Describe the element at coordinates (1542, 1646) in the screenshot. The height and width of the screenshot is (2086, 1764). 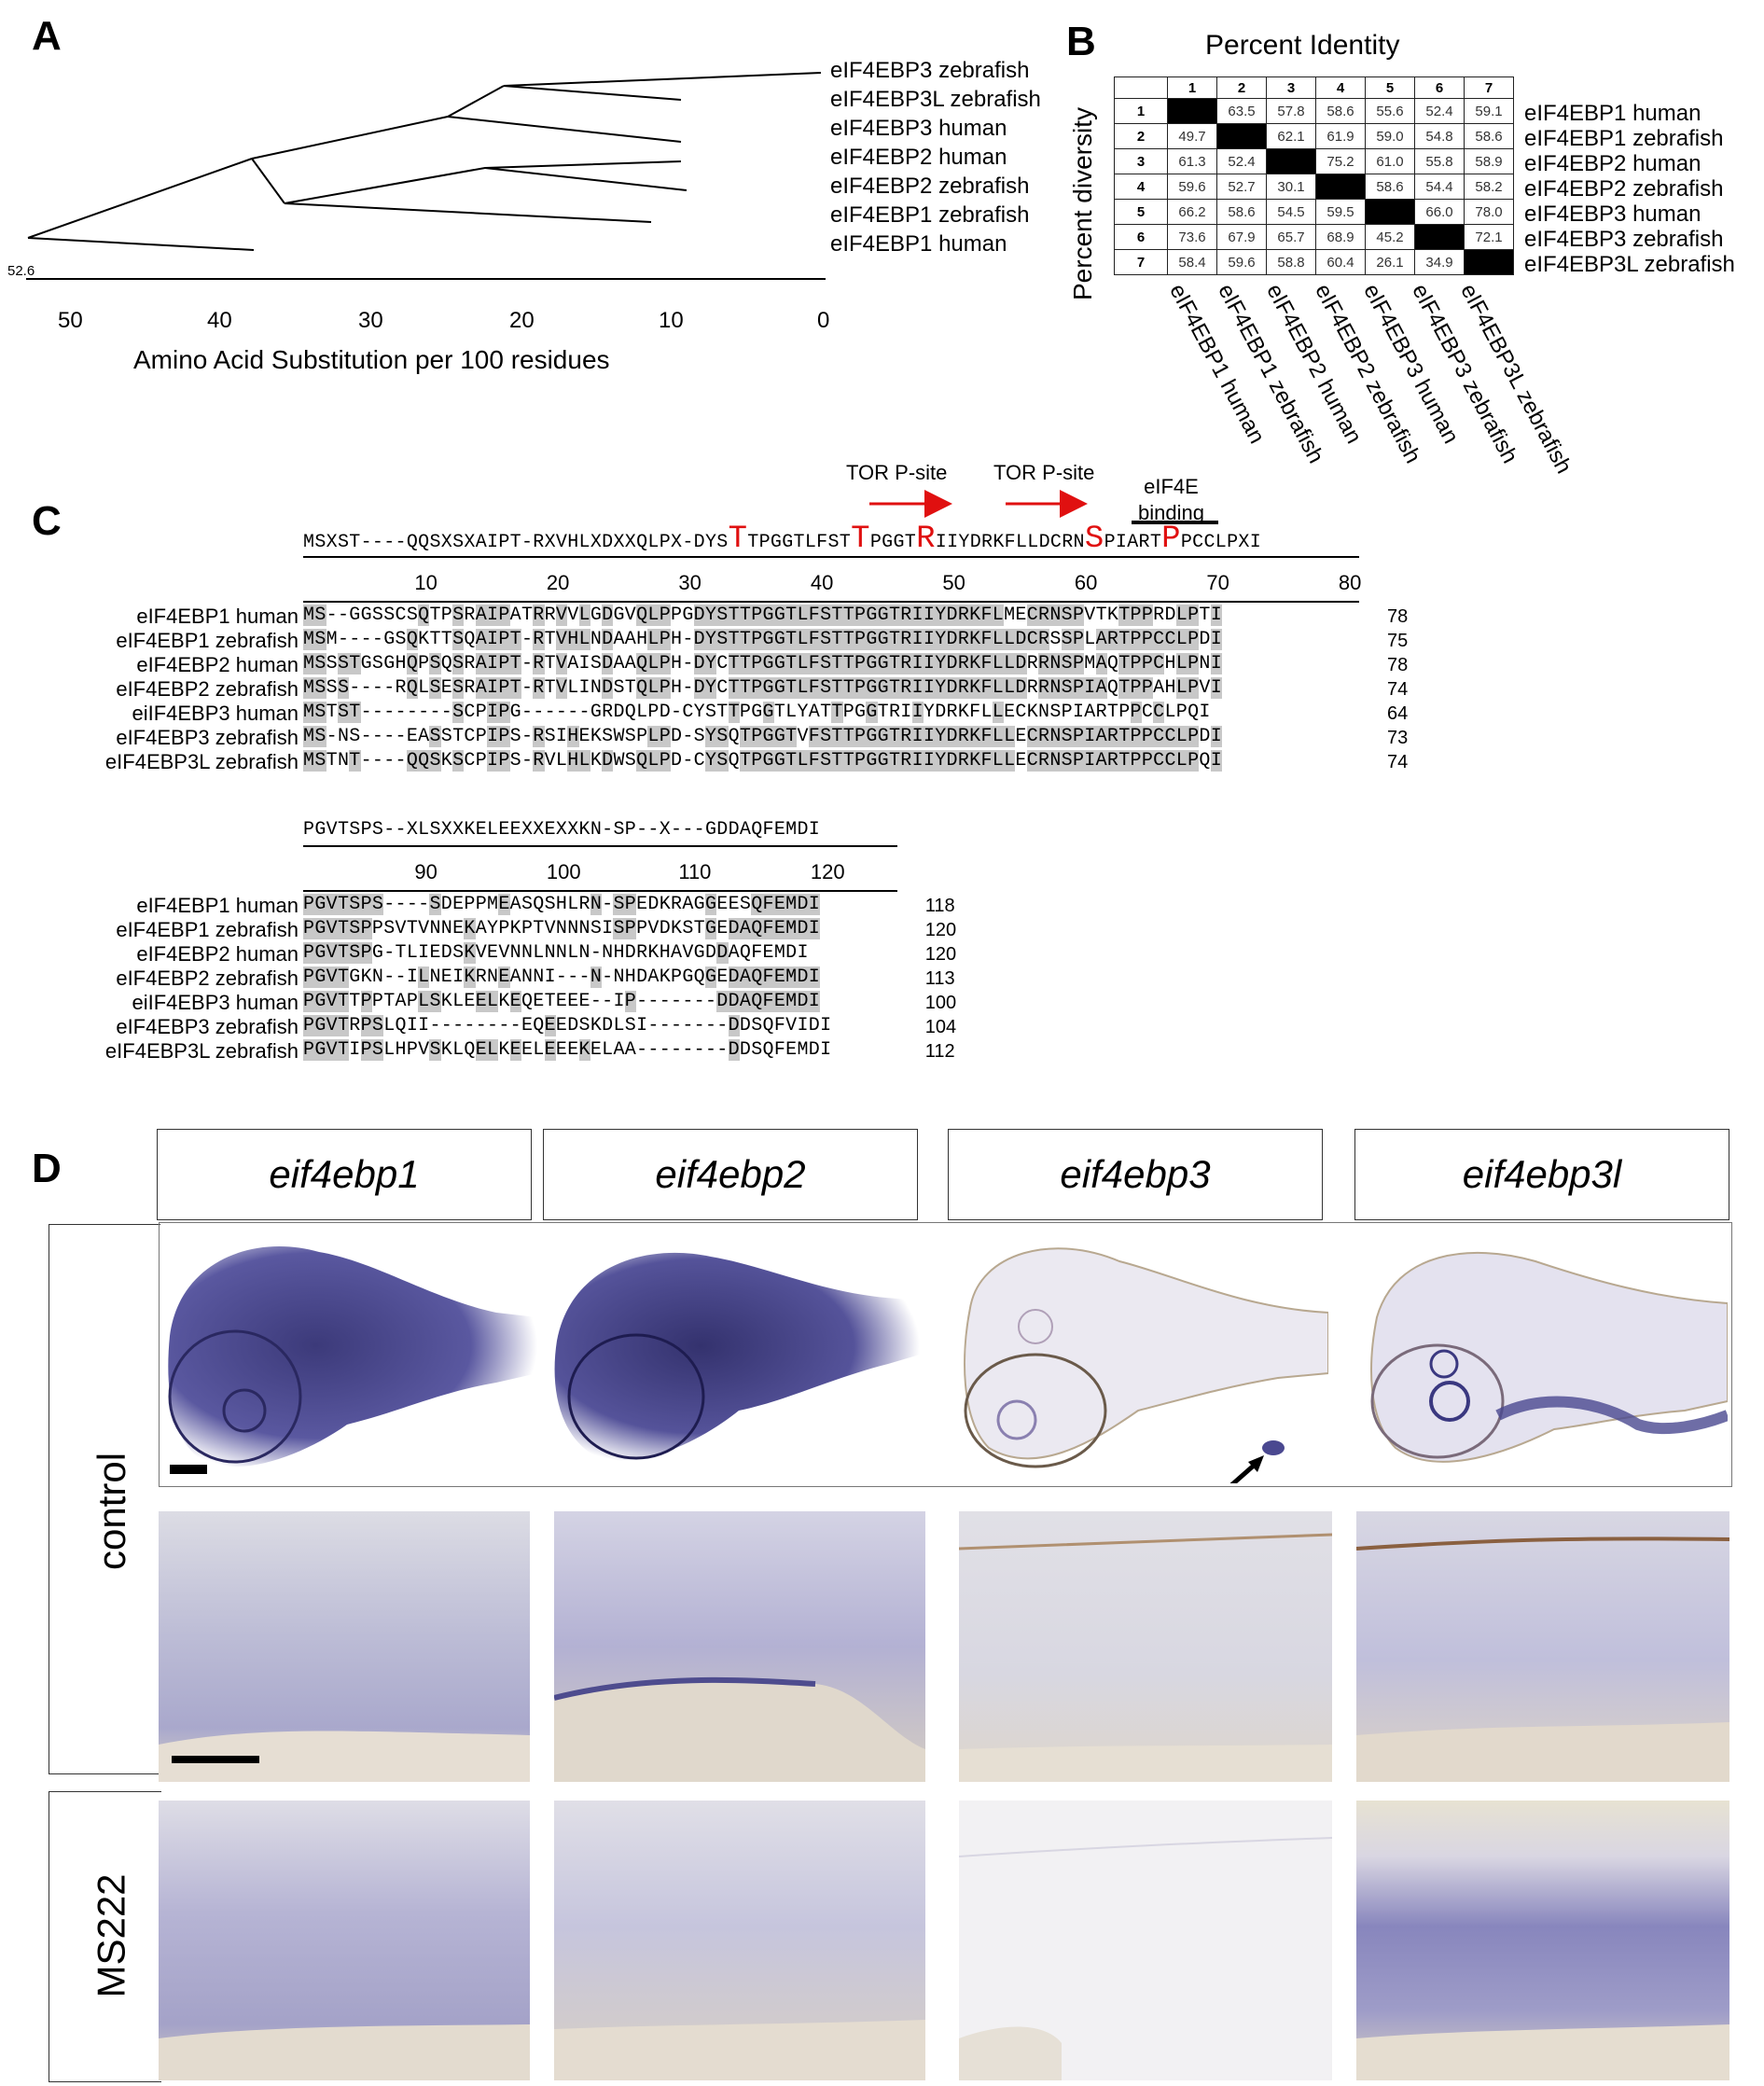
I see `trunk-control-eif4ebp3l` at that location.